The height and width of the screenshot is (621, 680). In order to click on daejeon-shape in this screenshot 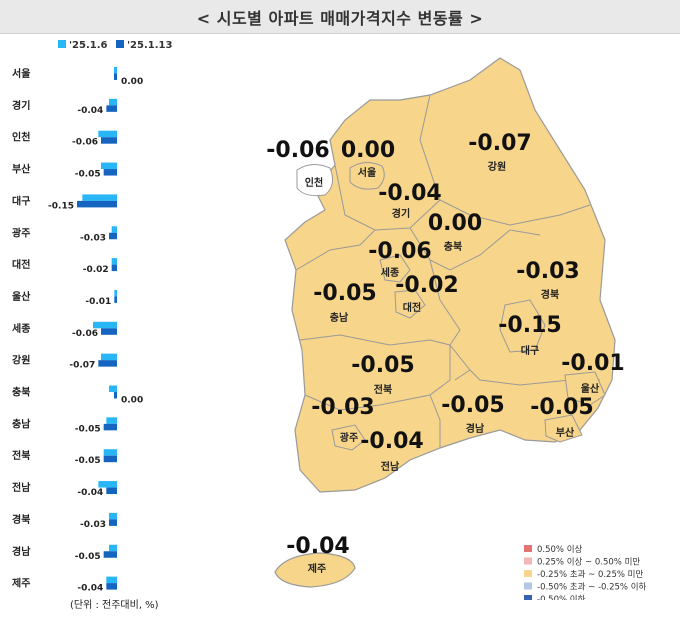, I will do `click(410, 304)`.